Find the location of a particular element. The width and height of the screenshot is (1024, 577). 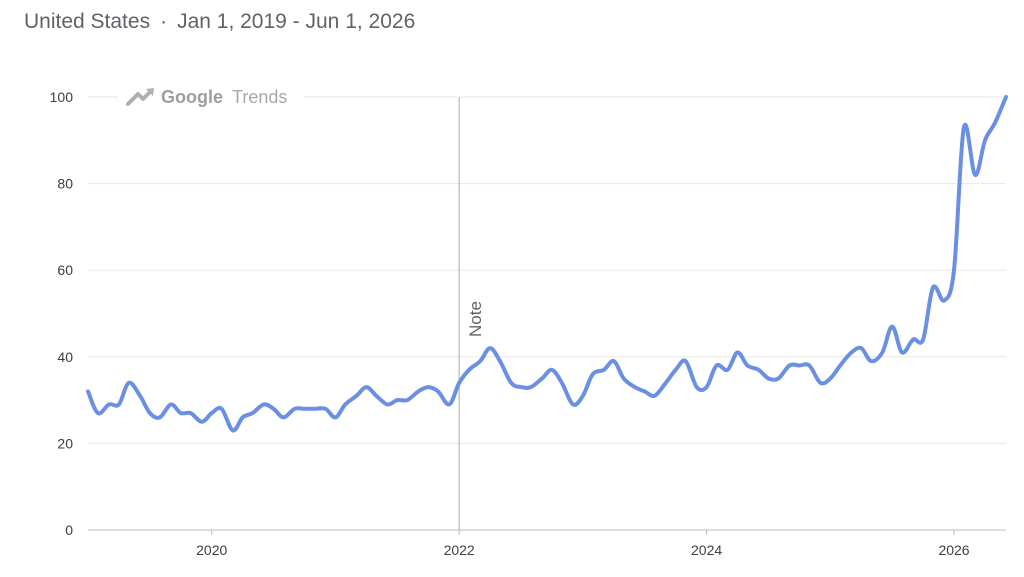

note-label: Note is located at coordinates (475, 319).